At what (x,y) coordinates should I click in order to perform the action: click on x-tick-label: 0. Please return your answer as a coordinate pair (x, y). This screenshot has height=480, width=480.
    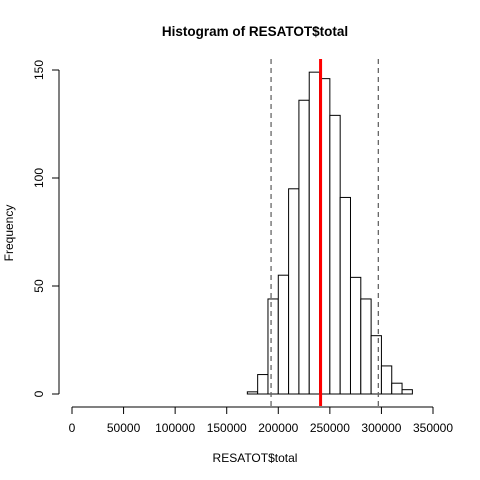
    Looking at the image, I should click on (72, 428).